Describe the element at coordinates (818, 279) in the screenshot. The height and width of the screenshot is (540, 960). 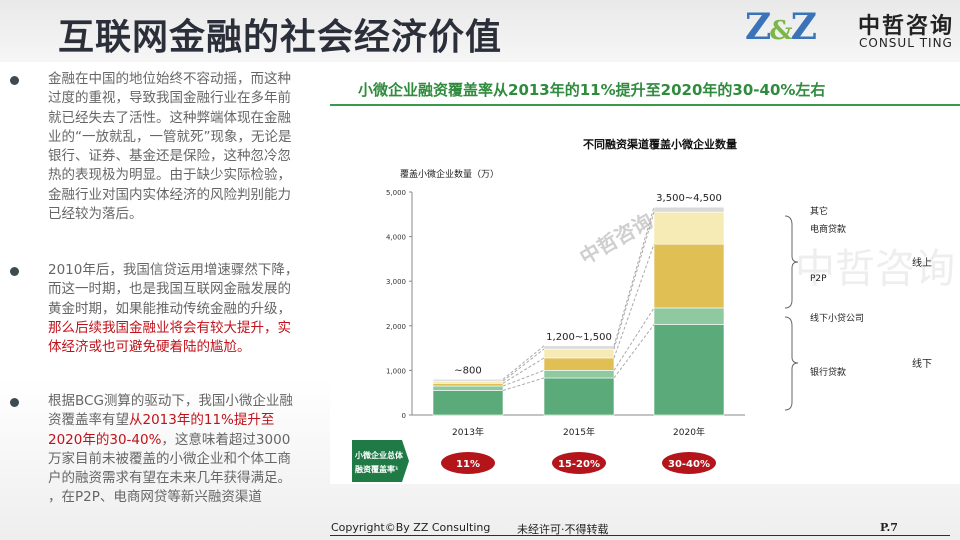
I see `legend-label: P2P` at that location.